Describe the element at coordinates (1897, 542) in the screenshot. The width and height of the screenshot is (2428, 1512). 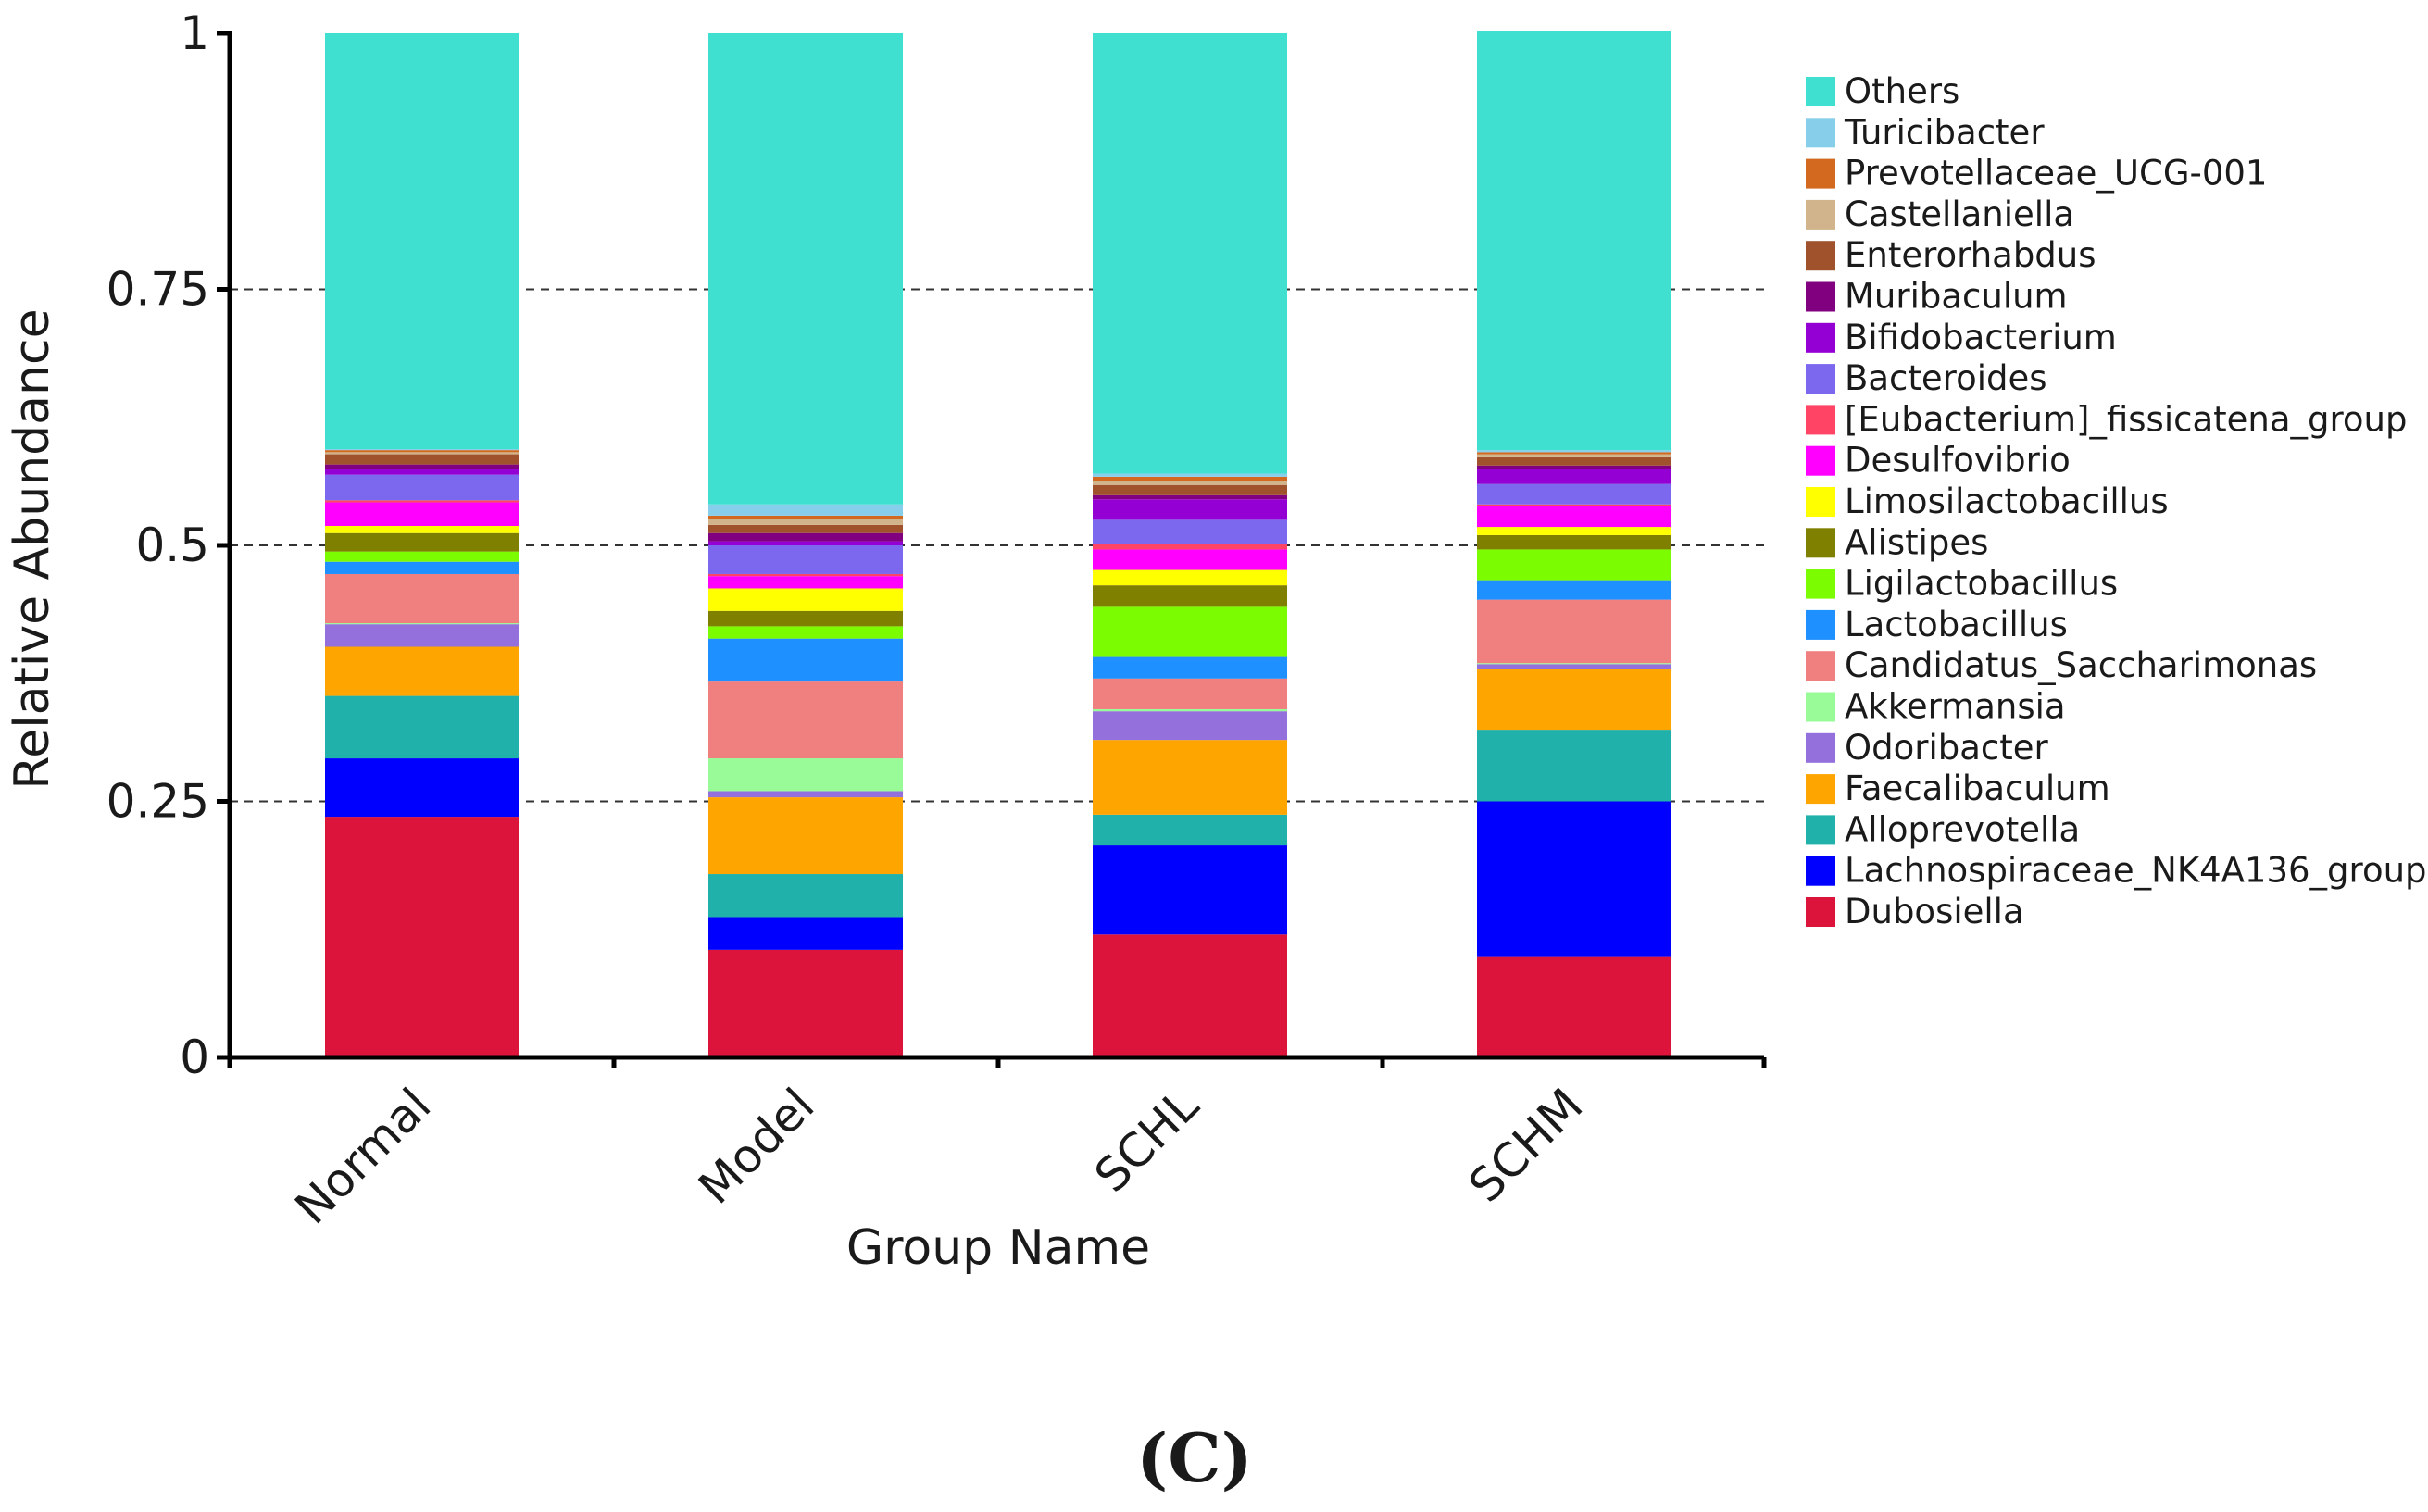
I see `legend-item: Alistipes` at that location.